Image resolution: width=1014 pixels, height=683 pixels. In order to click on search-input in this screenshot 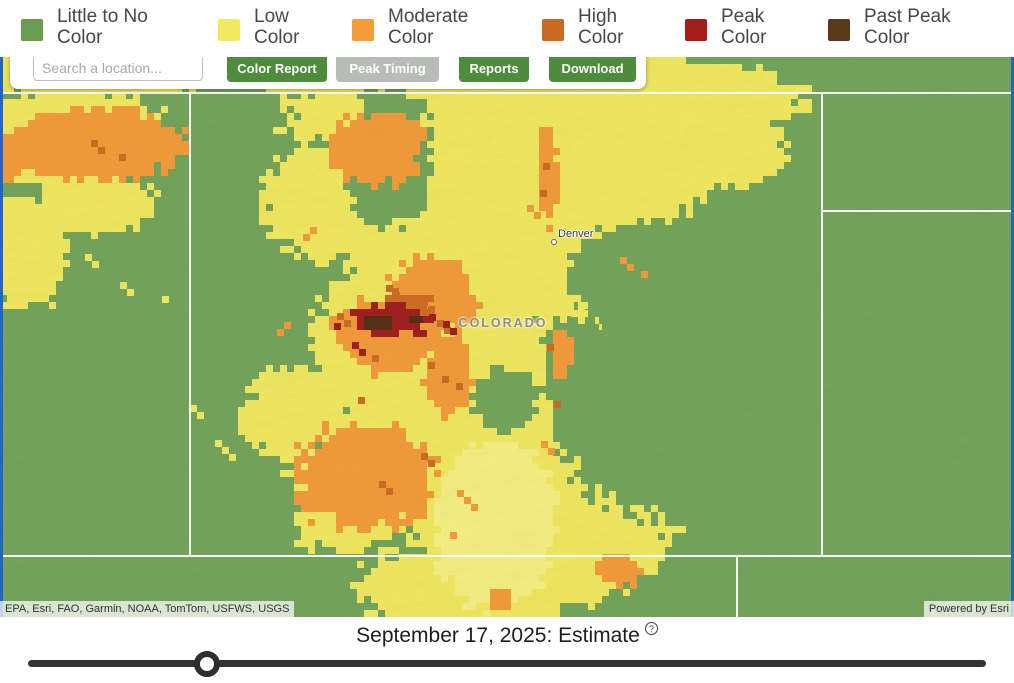, I will do `click(118, 69)`.